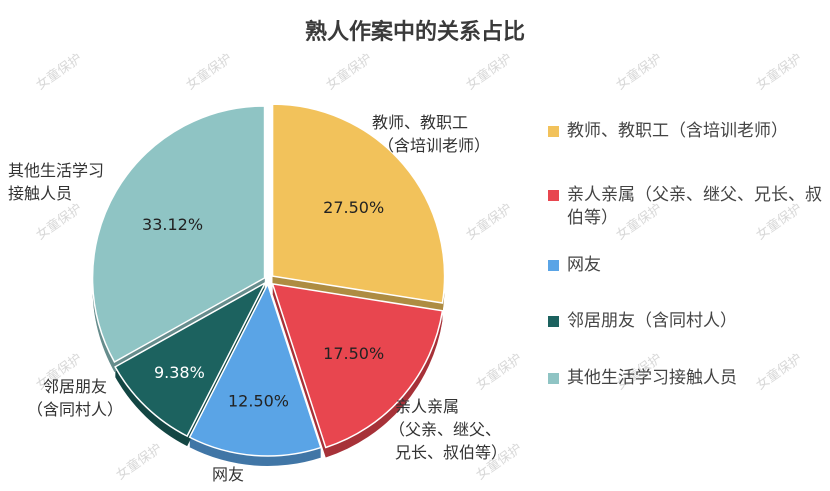 Image resolution: width=830 pixels, height=491 pixels. I want to click on category-label: 教师、教职工, so click(420, 122).